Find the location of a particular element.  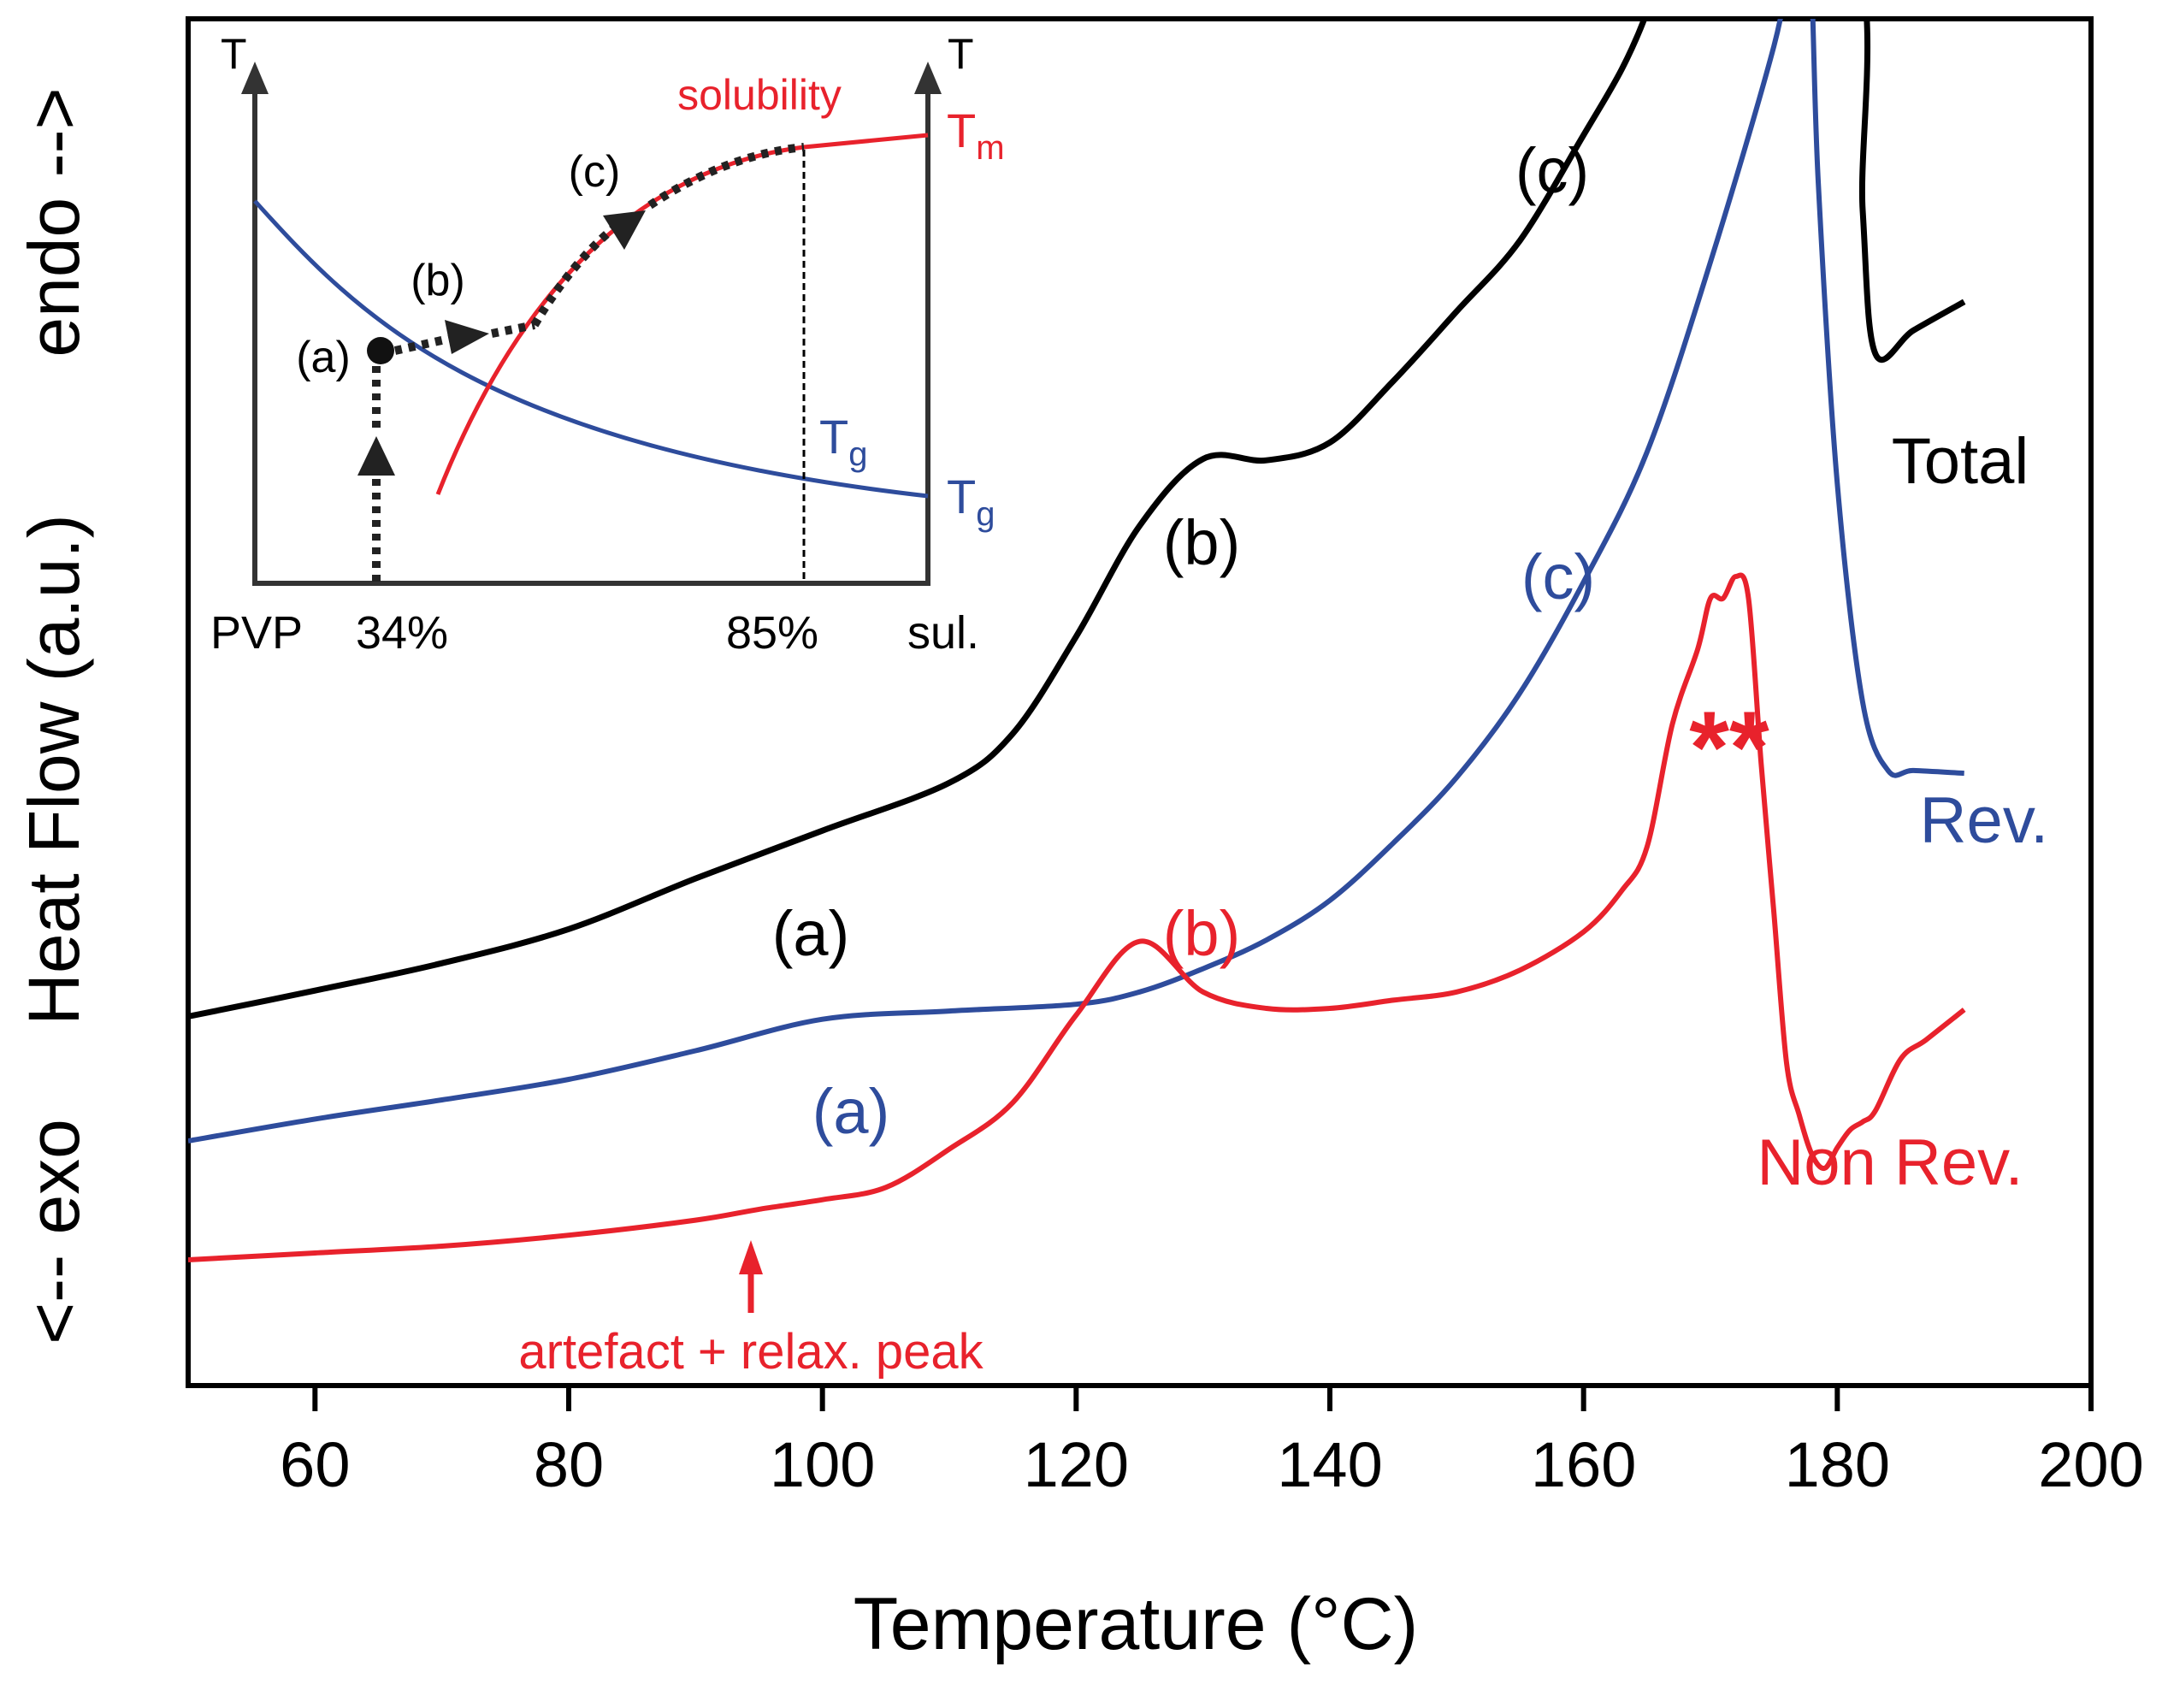

inset-path-ab is located at coordinates (424, 344).